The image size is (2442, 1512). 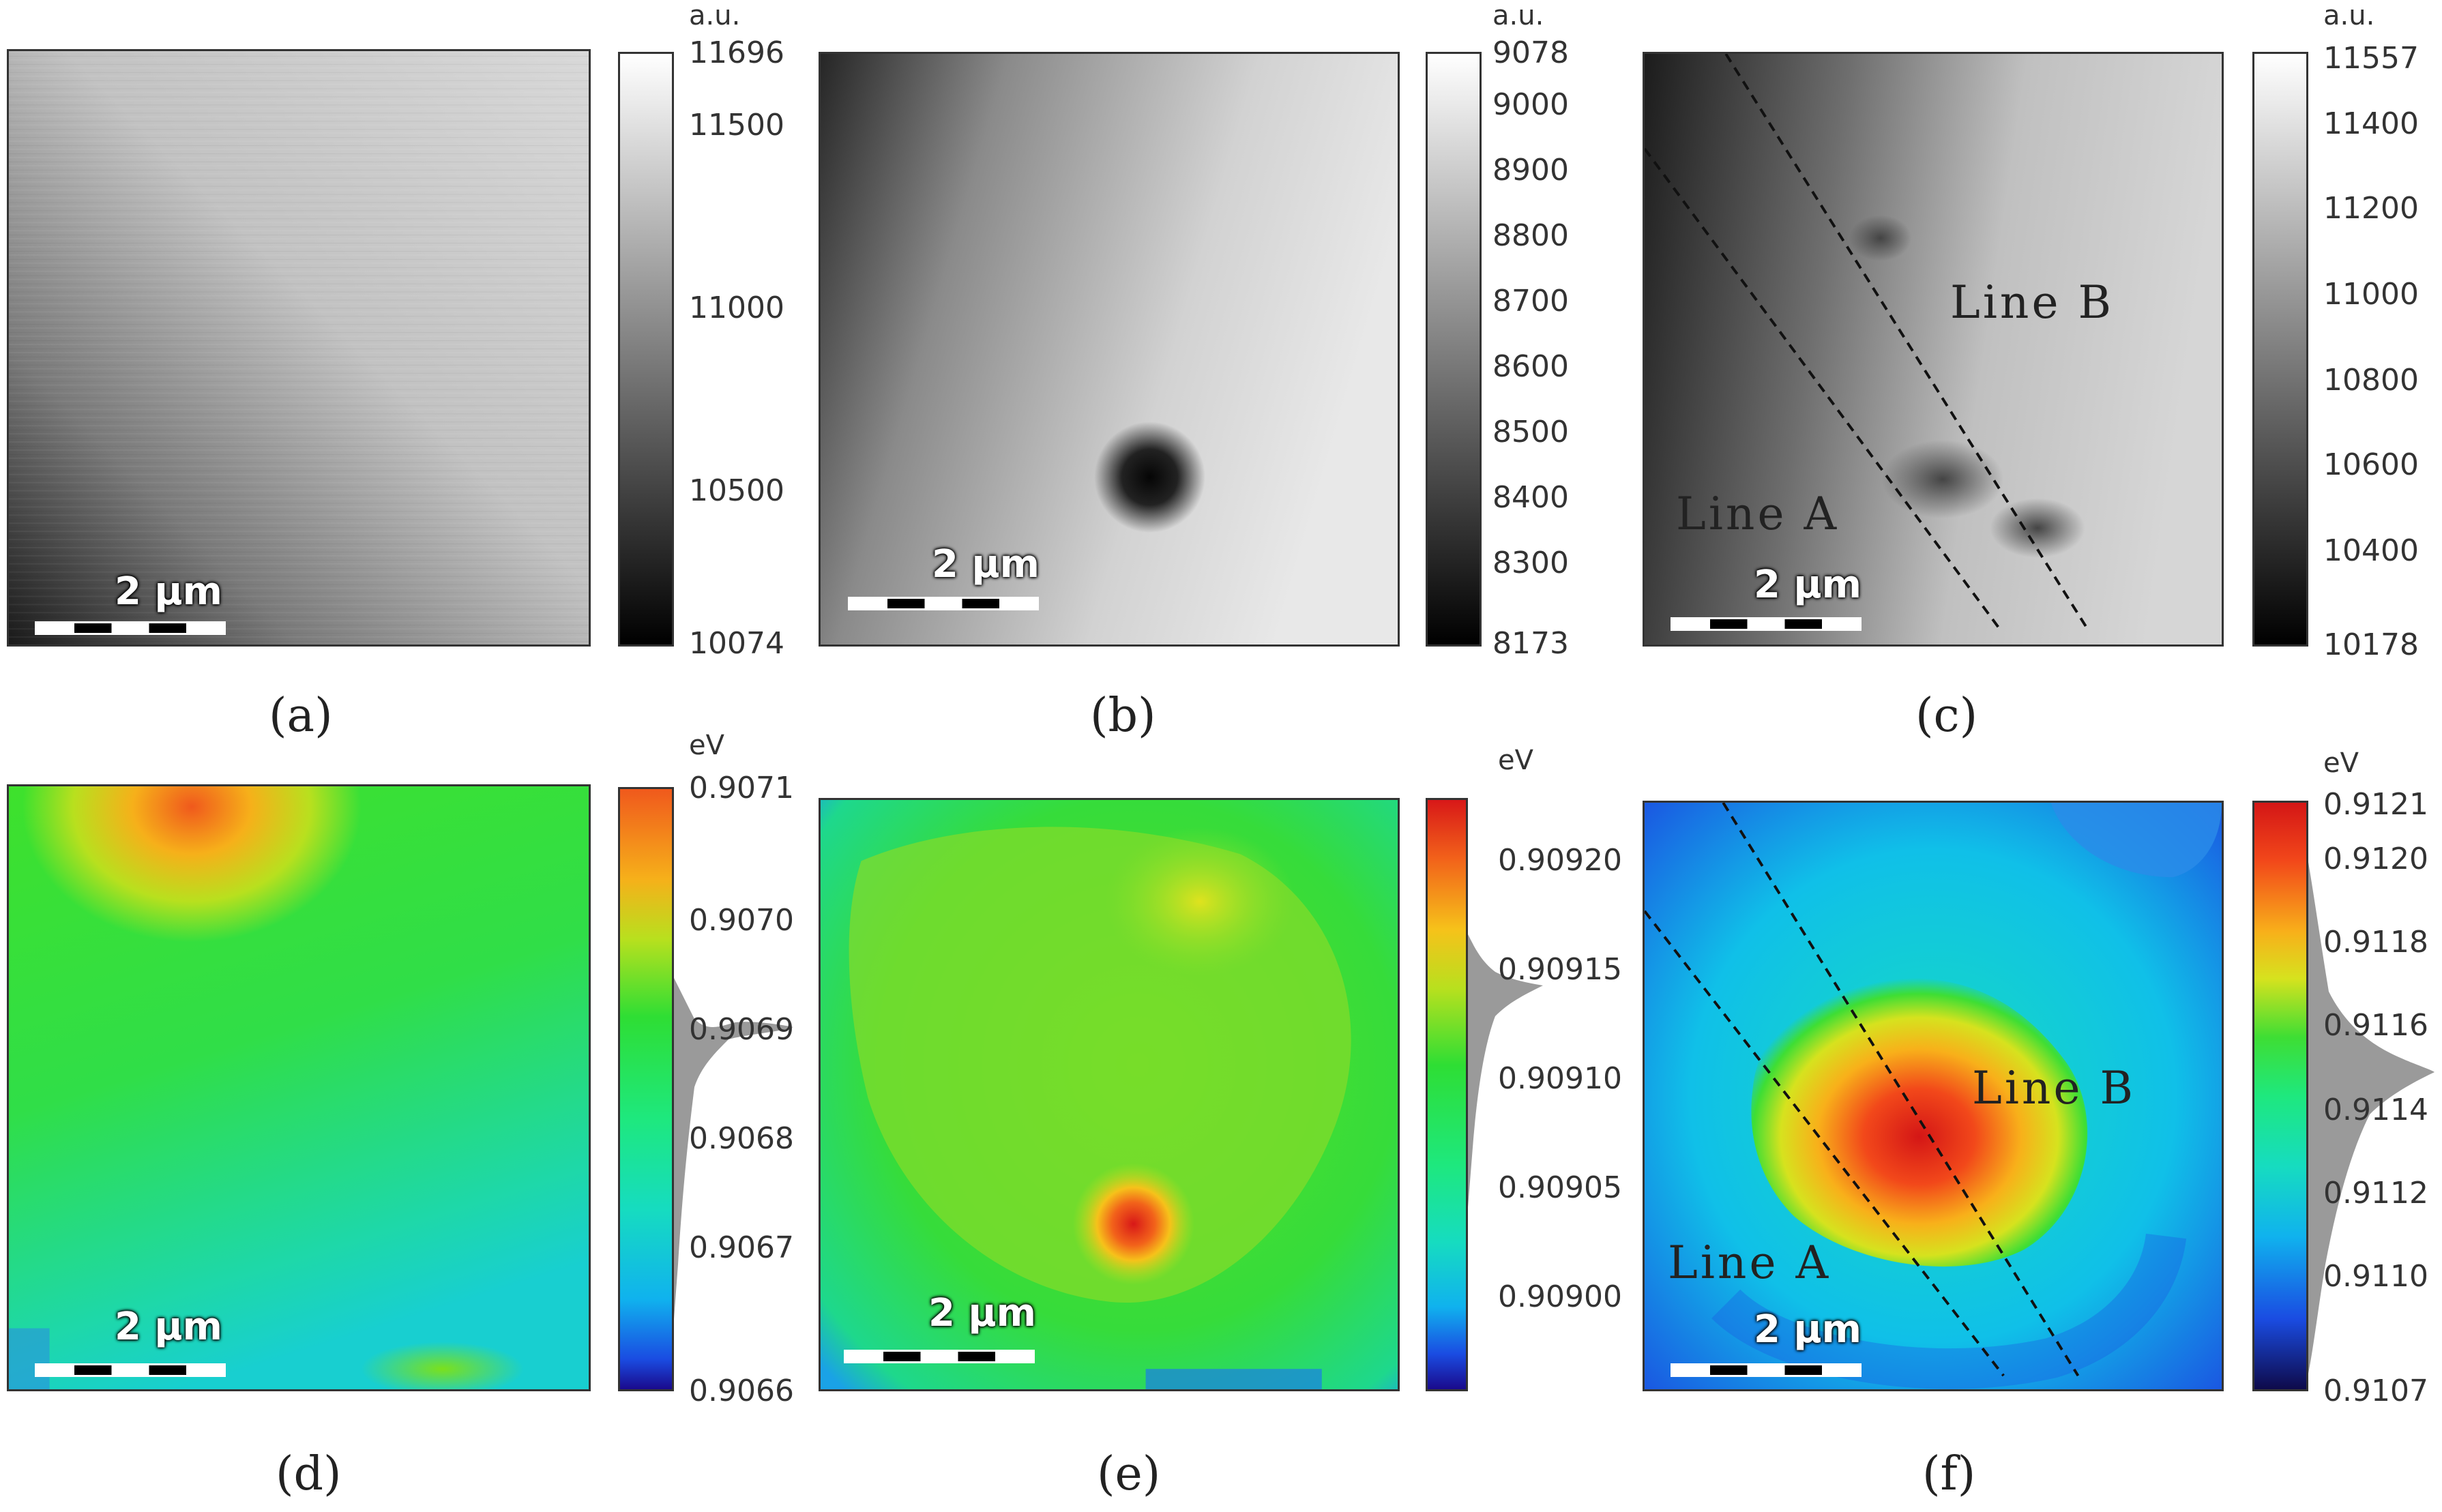 What do you see at coordinates (2349, 15) in the screenshot?
I see `colorbar-unit-c: a.u.` at bounding box center [2349, 15].